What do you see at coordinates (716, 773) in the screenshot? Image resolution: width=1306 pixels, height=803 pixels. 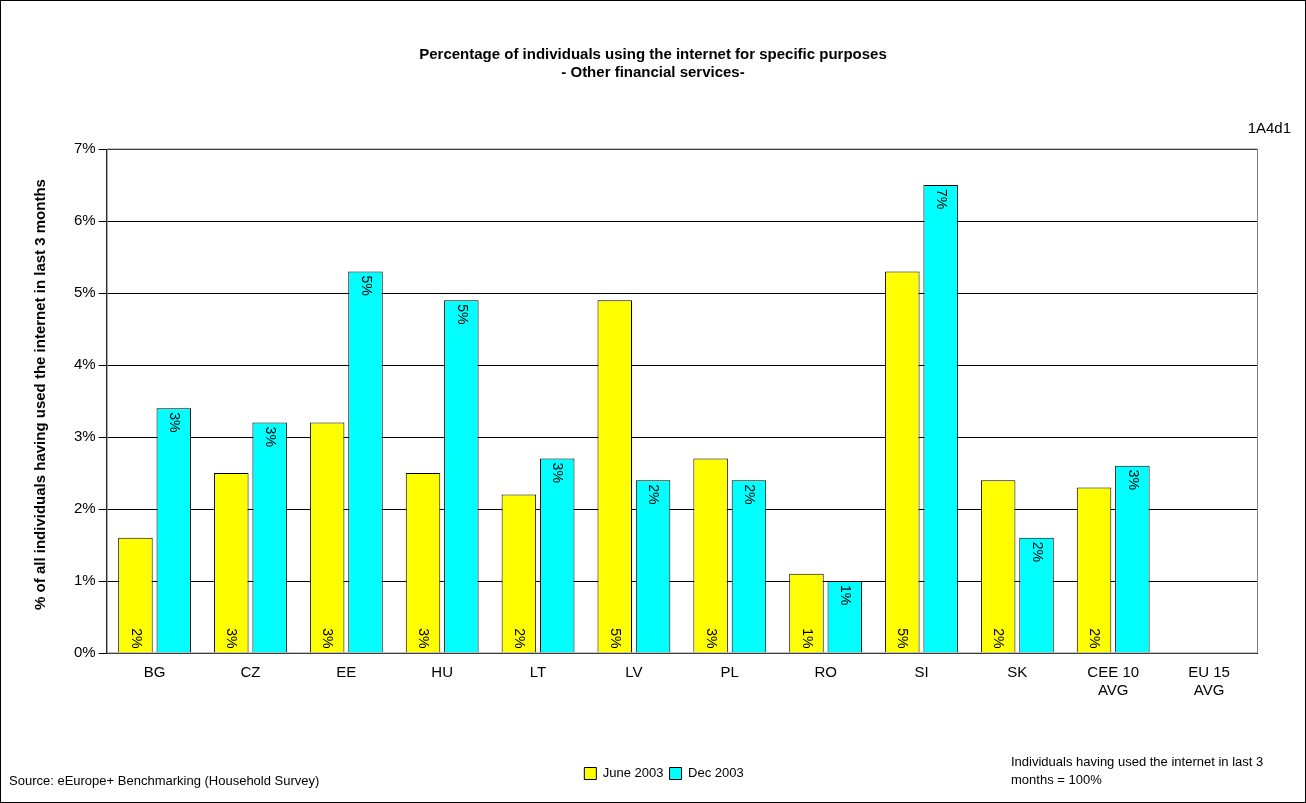 I see `legend-label: Dec 2003` at bounding box center [716, 773].